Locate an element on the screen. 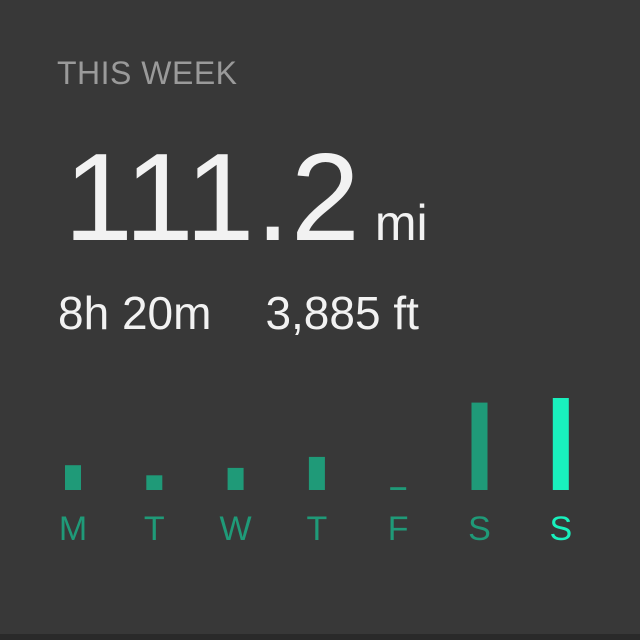  elevation-stat: 3,885 ft is located at coordinates (342, 313).